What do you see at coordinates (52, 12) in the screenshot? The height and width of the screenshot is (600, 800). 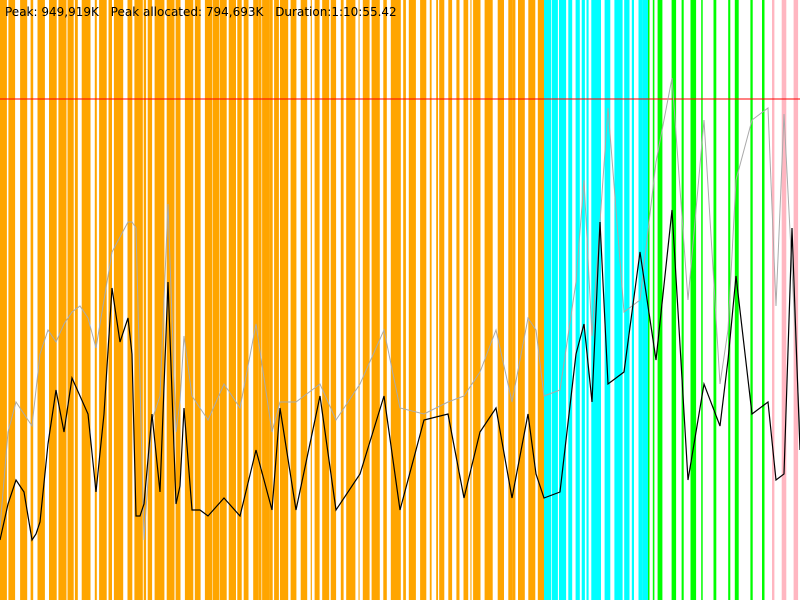 I see `peak-label: Peak: 949,919K` at bounding box center [52, 12].